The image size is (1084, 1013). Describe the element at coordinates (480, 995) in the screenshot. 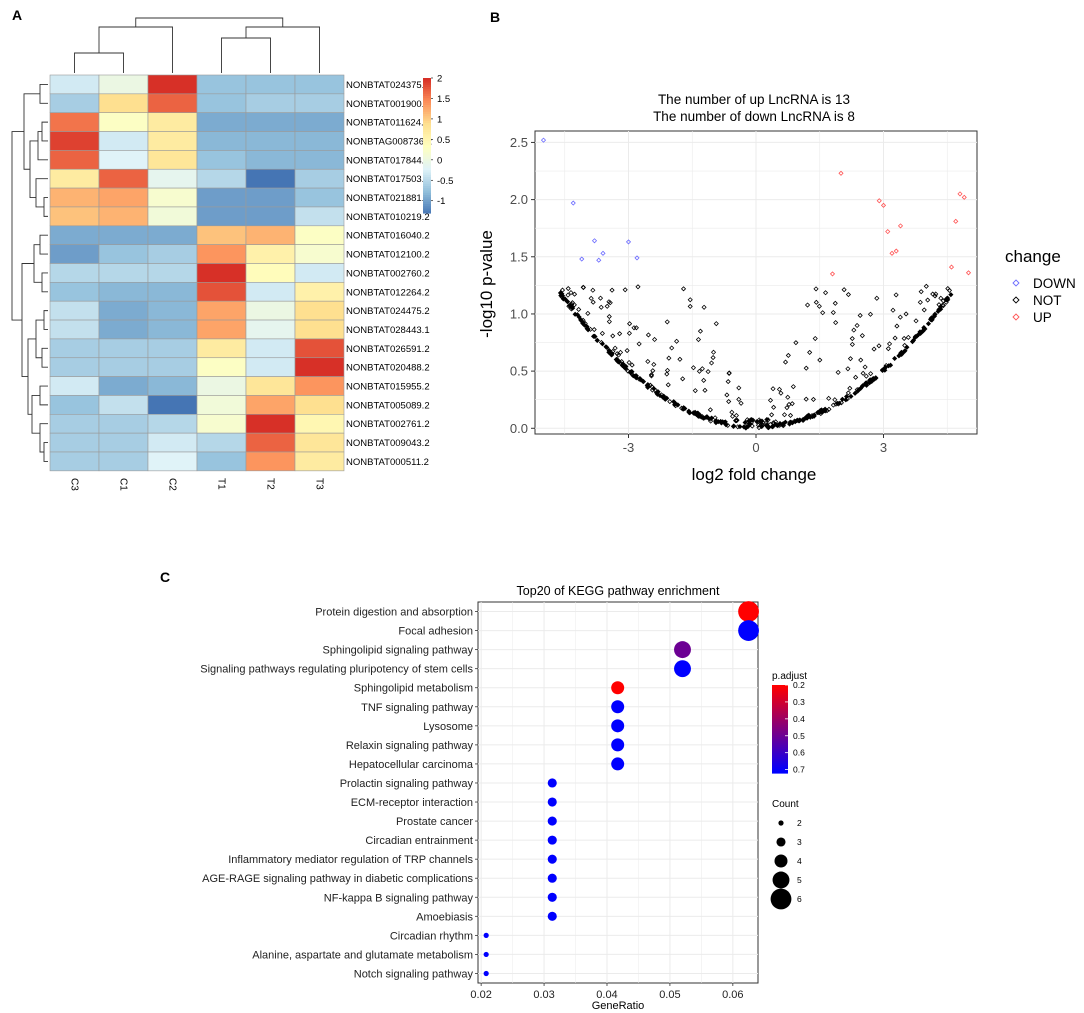

I see `kegg-x-tick-label: 0.02` at that location.